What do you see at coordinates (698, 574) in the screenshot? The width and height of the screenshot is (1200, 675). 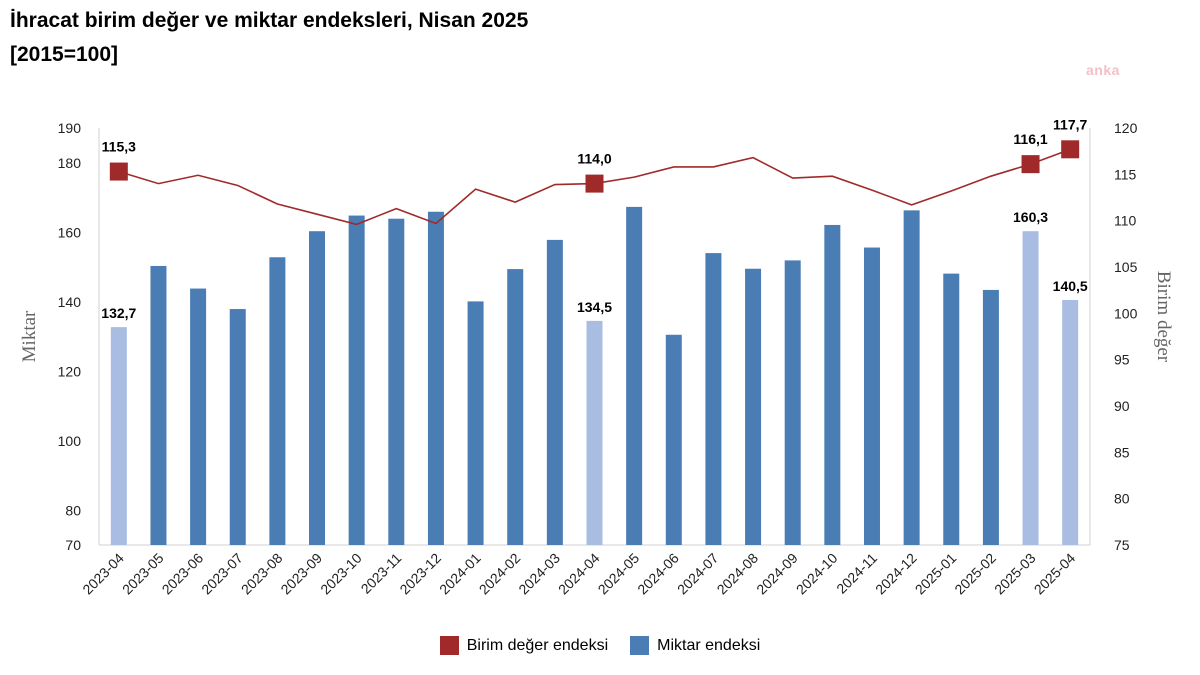 I see `x-tick-label: 2024-07` at bounding box center [698, 574].